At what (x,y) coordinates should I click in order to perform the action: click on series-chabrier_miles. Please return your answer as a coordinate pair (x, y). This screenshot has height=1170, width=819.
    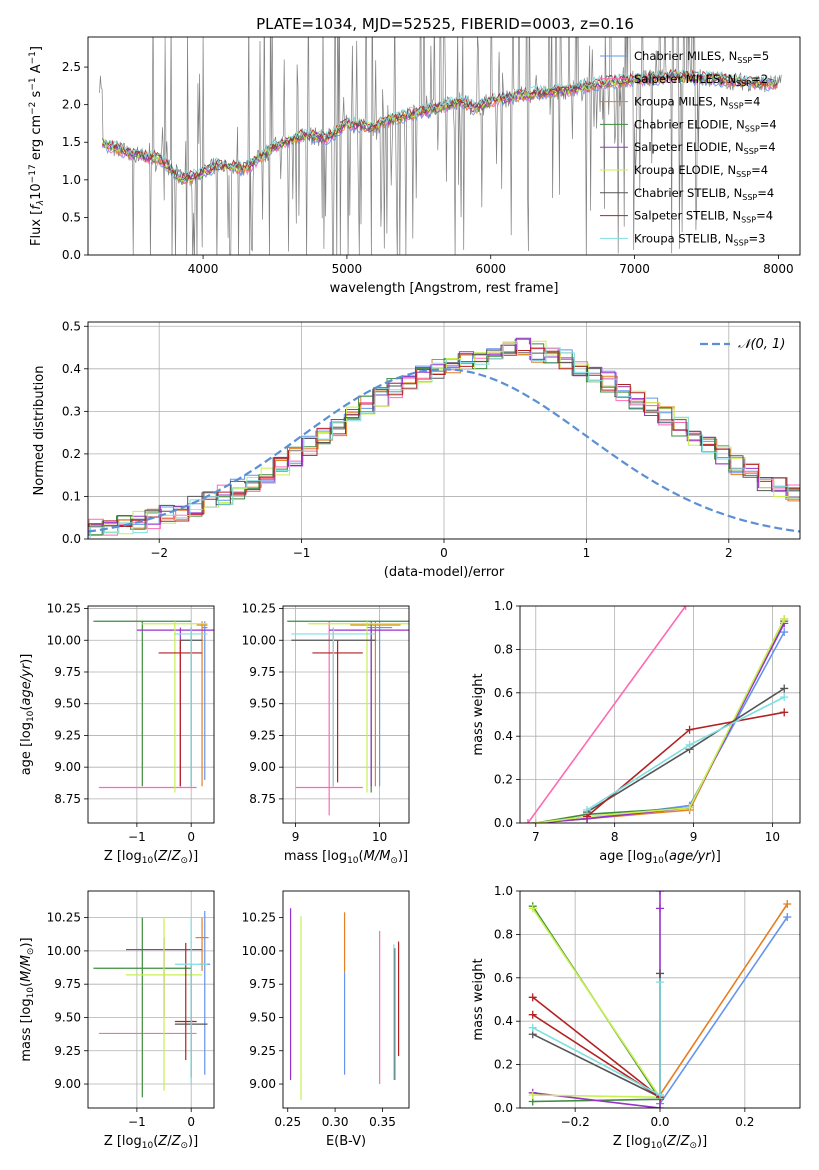
    Looking at the image, I should click on (660, 725).